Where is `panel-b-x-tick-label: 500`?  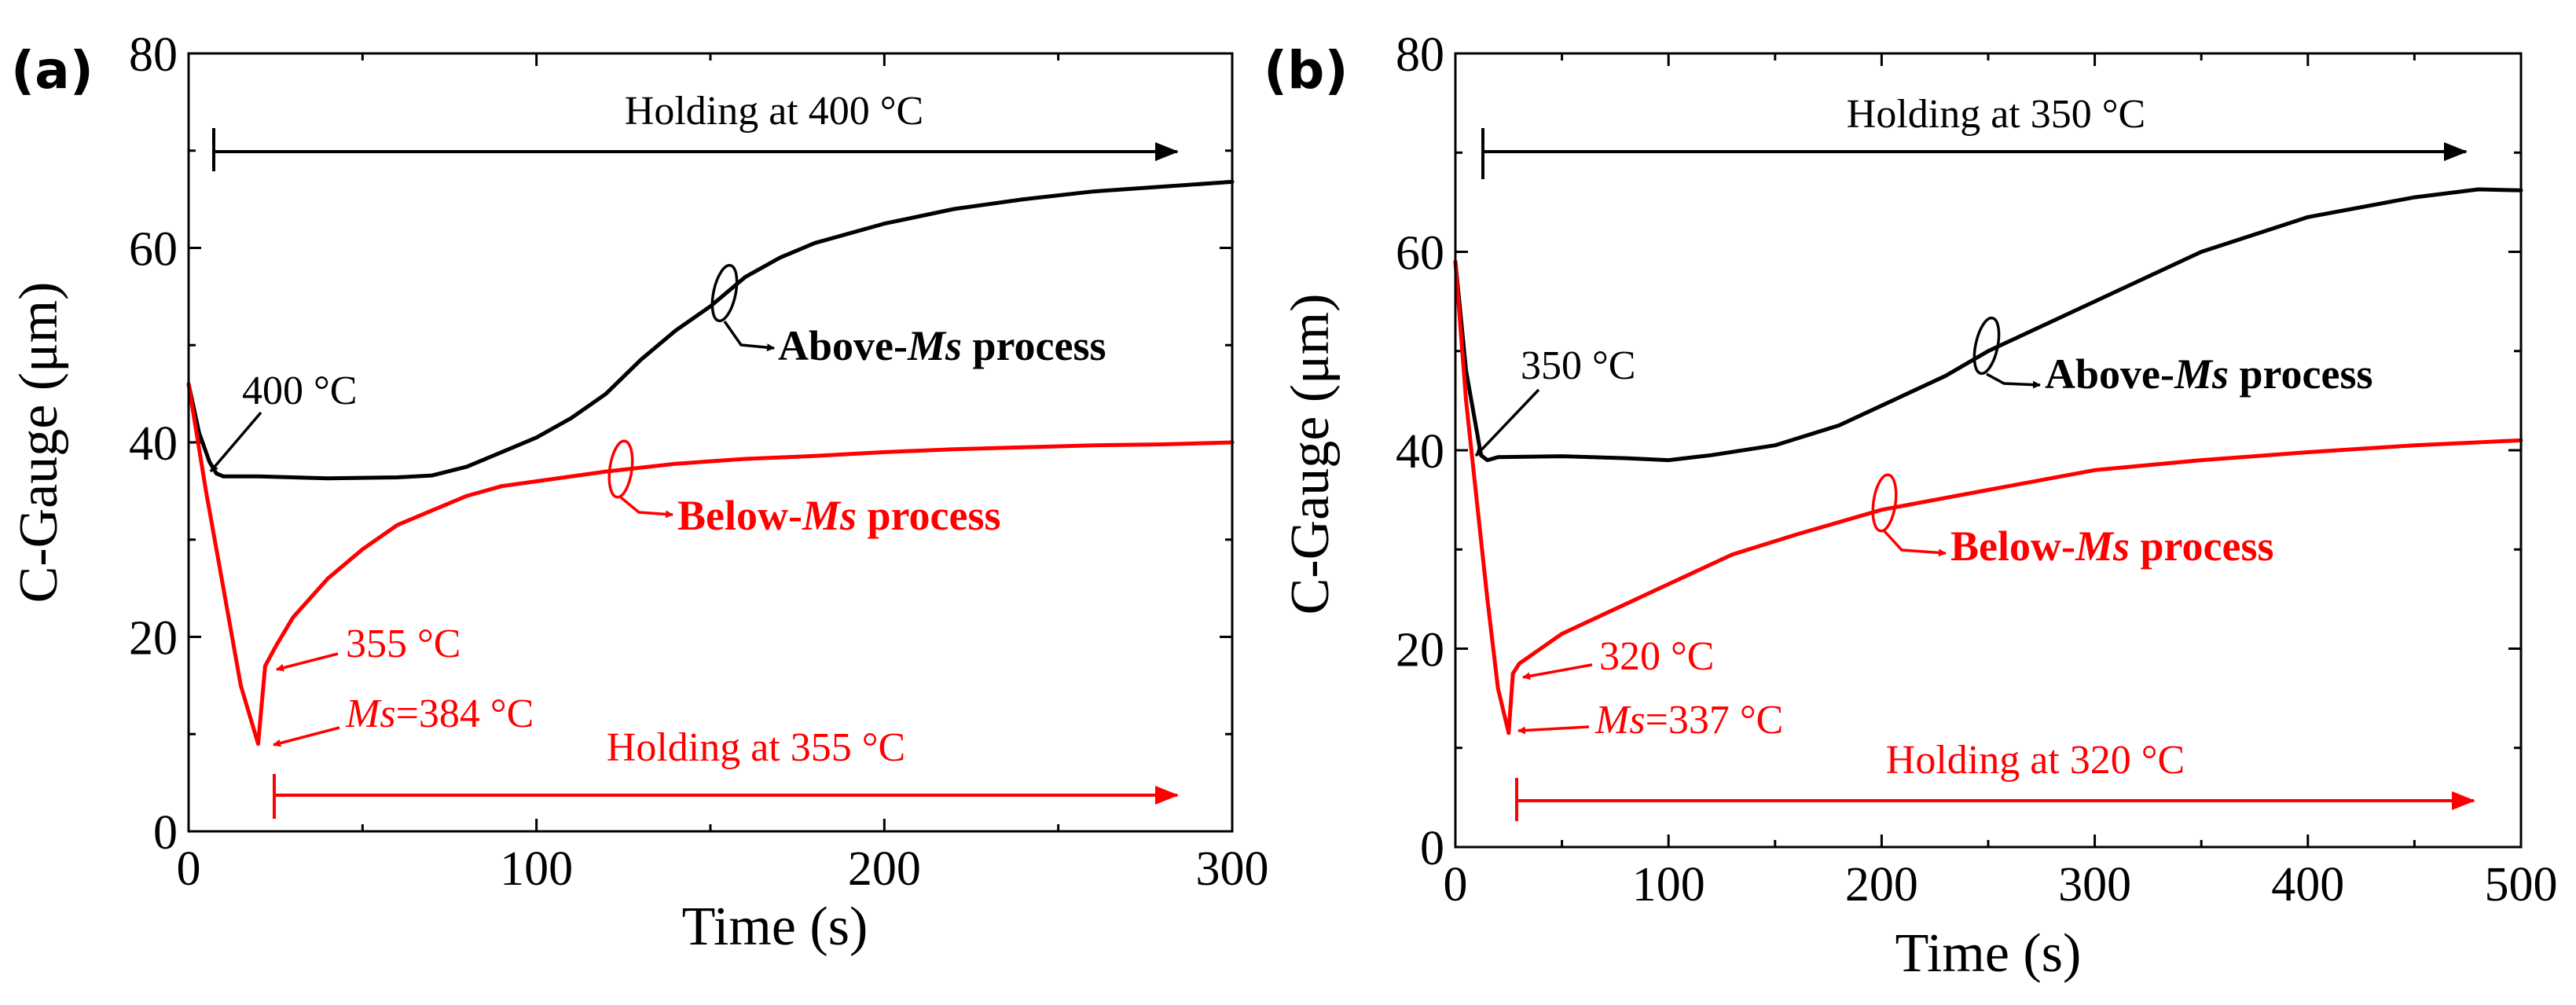
panel-b-x-tick-label: 500 is located at coordinates (2521, 884).